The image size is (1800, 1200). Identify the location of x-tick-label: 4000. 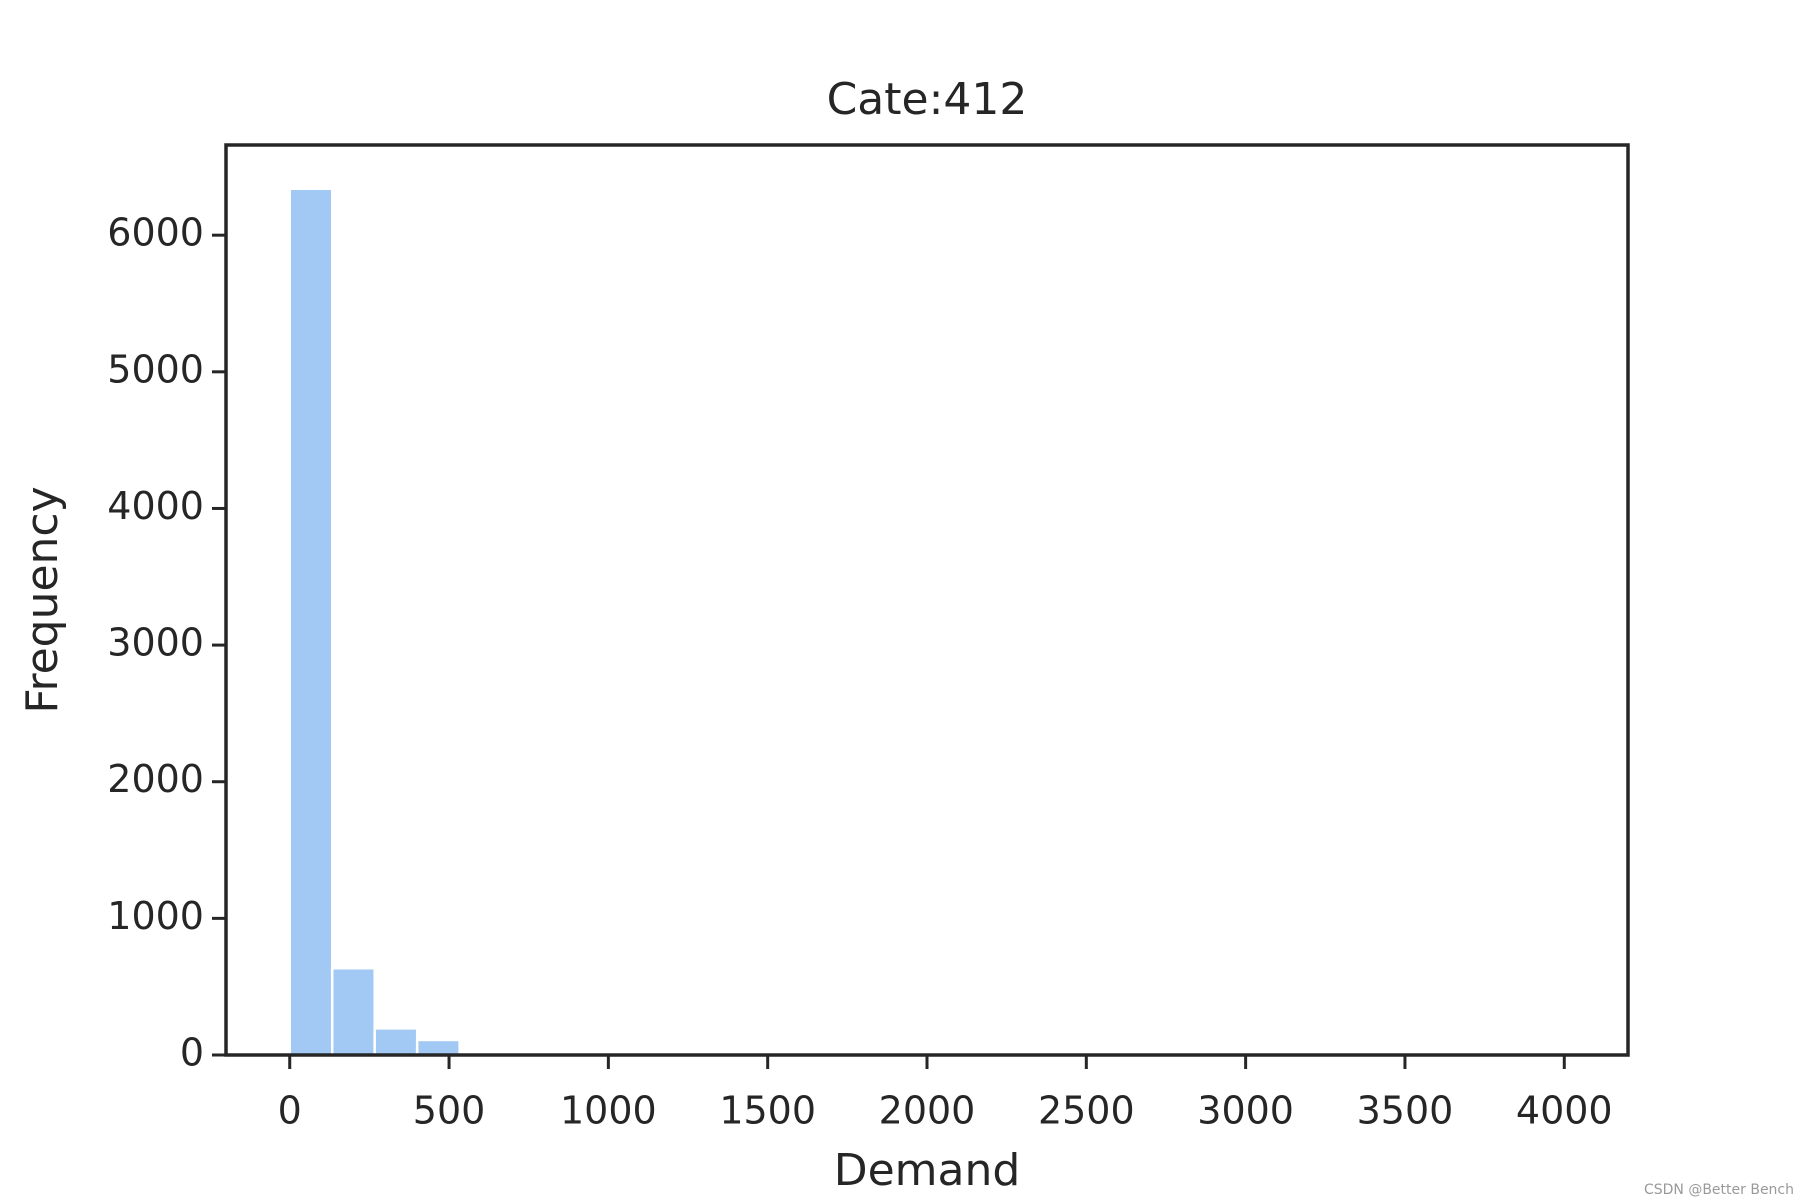
(1564, 1111).